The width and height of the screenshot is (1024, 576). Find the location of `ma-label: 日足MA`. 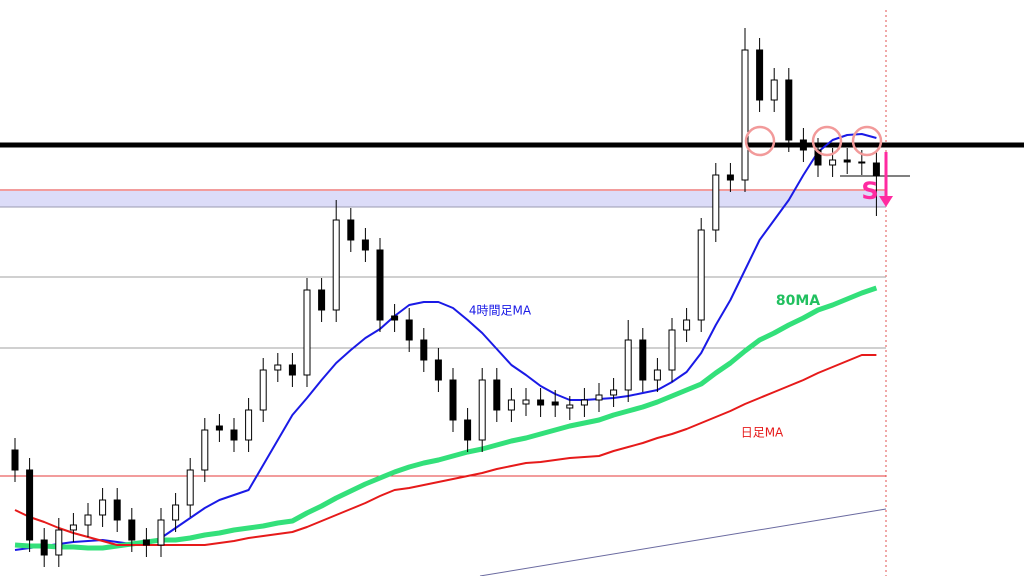

ma-label: 日足MA is located at coordinates (762, 433).